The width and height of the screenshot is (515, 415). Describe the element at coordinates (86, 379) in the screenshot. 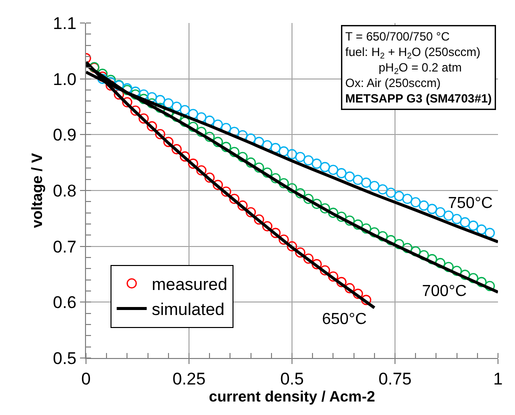

I see `x-tick-label: 0` at that location.